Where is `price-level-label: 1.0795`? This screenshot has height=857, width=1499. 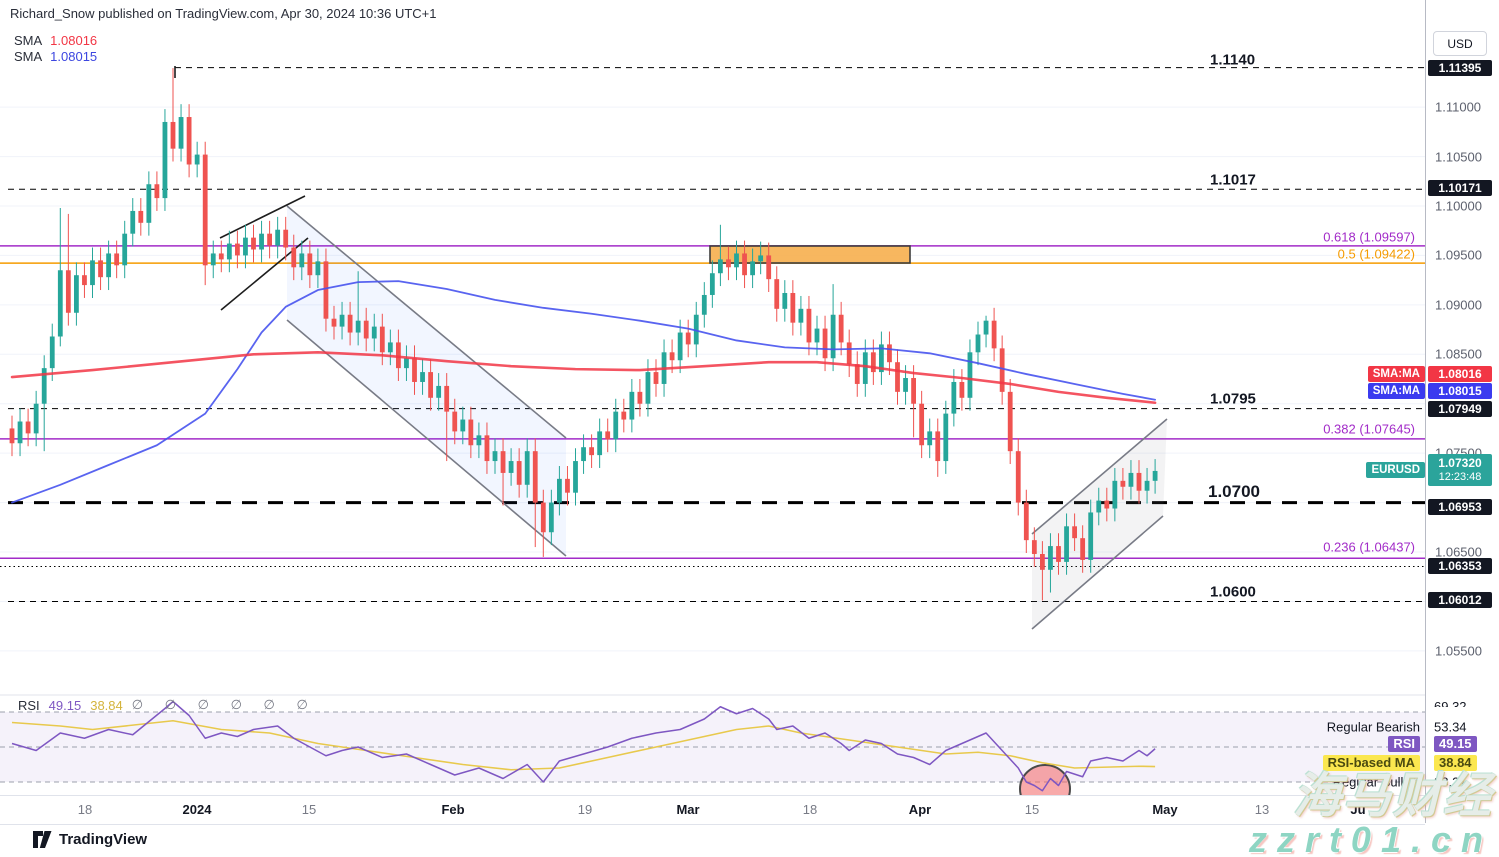
price-level-label: 1.0795 is located at coordinates (1233, 399).